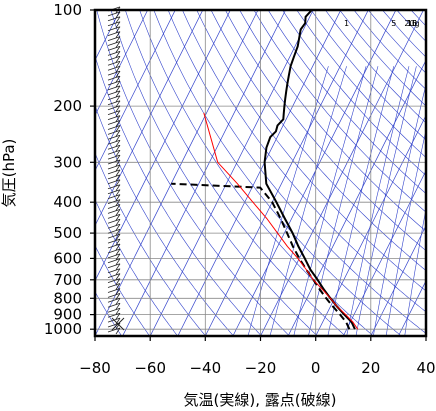 The image size is (436, 411). I want to click on surface-wind-barb, so click(118, 324).